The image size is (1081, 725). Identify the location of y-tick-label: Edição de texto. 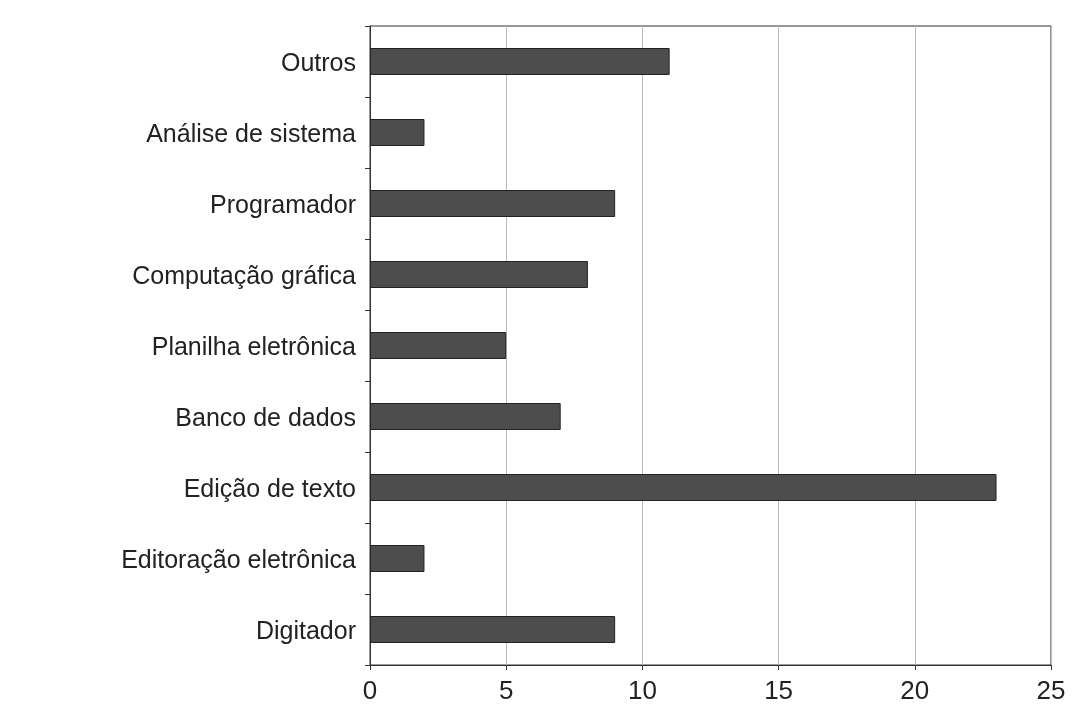
(269, 487).